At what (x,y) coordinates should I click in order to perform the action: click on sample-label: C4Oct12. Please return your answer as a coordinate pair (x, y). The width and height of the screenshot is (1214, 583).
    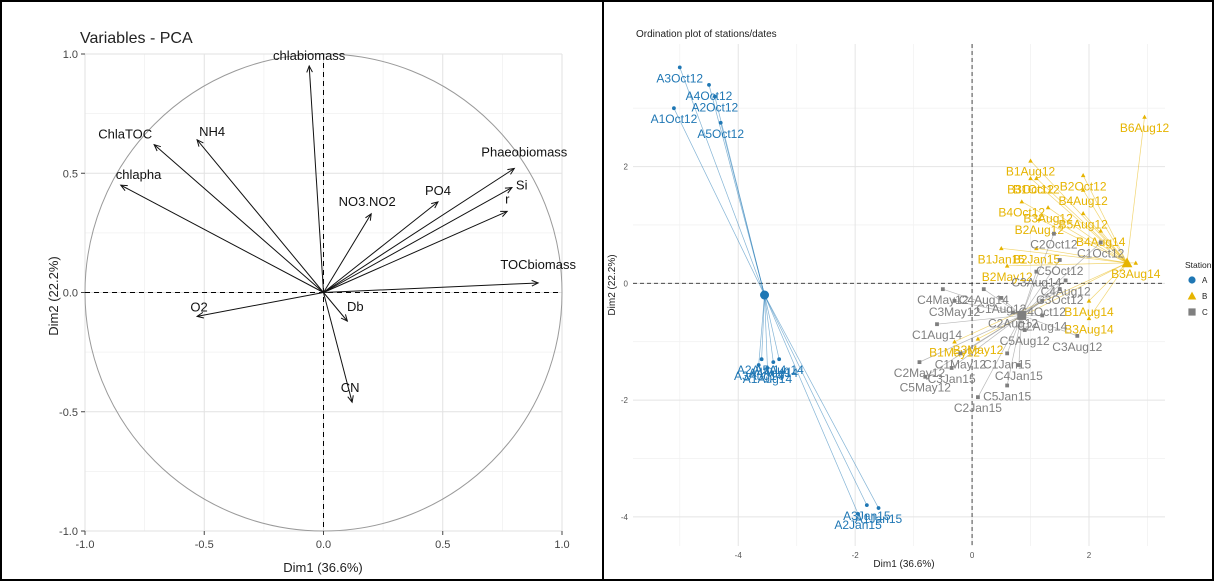
    Looking at the image, I should click on (1043, 312).